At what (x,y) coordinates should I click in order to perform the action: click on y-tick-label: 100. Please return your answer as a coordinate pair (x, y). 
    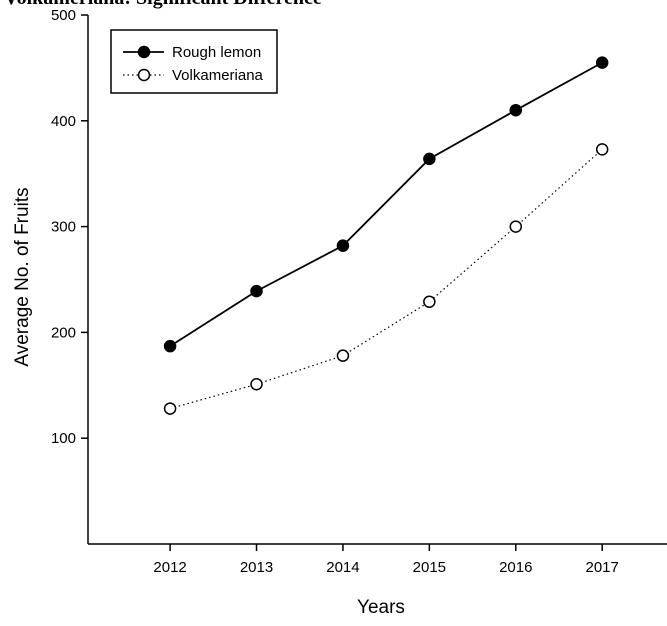
    Looking at the image, I should click on (63, 438).